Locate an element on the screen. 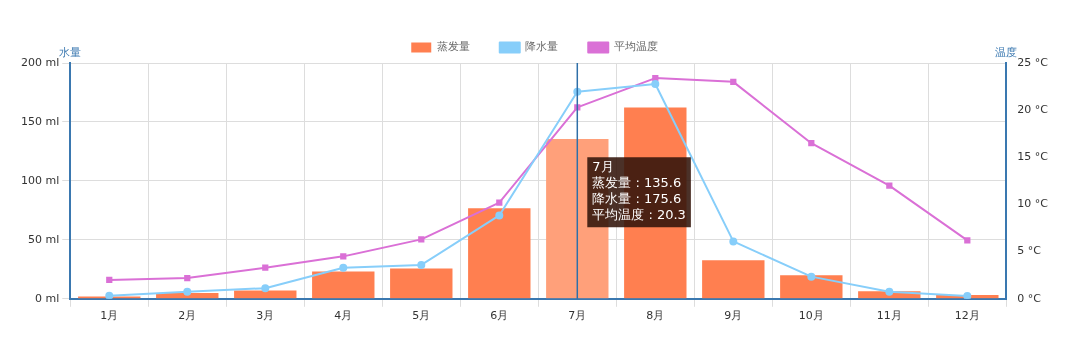 Image resolution: width=1079 pixels, height=338 pixels. x-tick-label: 3月 is located at coordinates (265, 316).